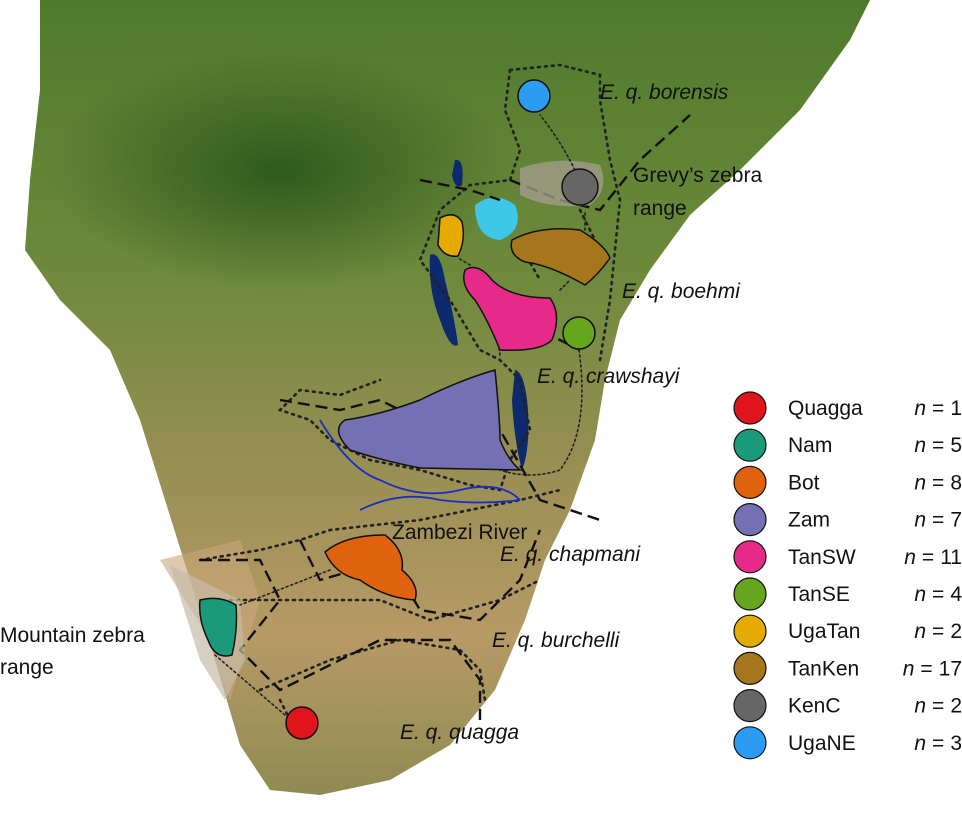 This screenshot has width=962, height=820. What do you see at coordinates (609, 376) in the screenshot?
I see `label: E. q. crawshayi` at bounding box center [609, 376].